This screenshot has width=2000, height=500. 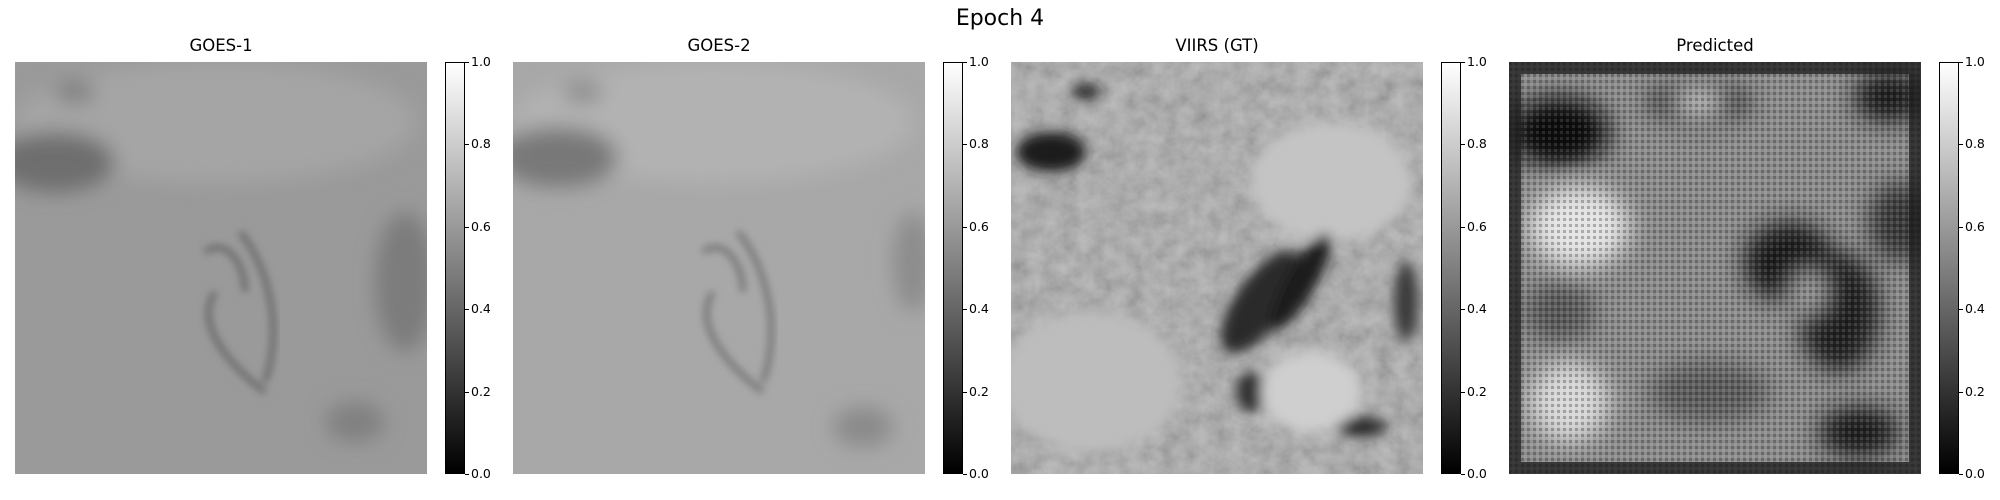 What do you see at coordinates (221, 45) in the screenshot?
I see `panel-title-goes-1: GOES-1` at bounding box center [221, 45].